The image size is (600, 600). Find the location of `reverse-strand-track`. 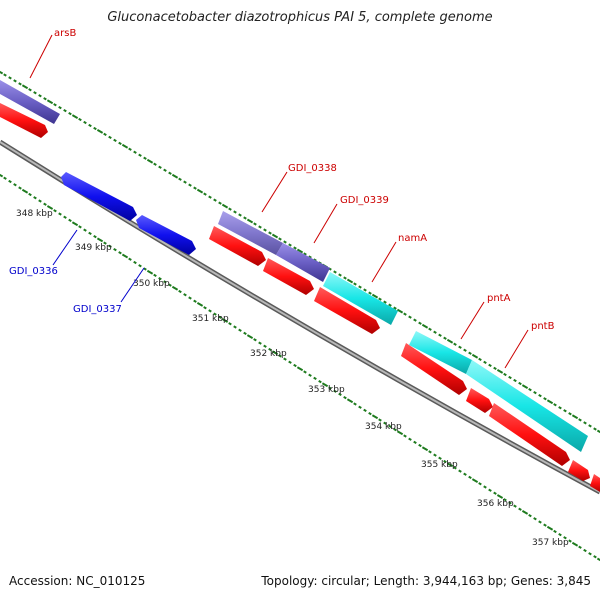

reverse-strand-track is located at coordinates (128, 213).